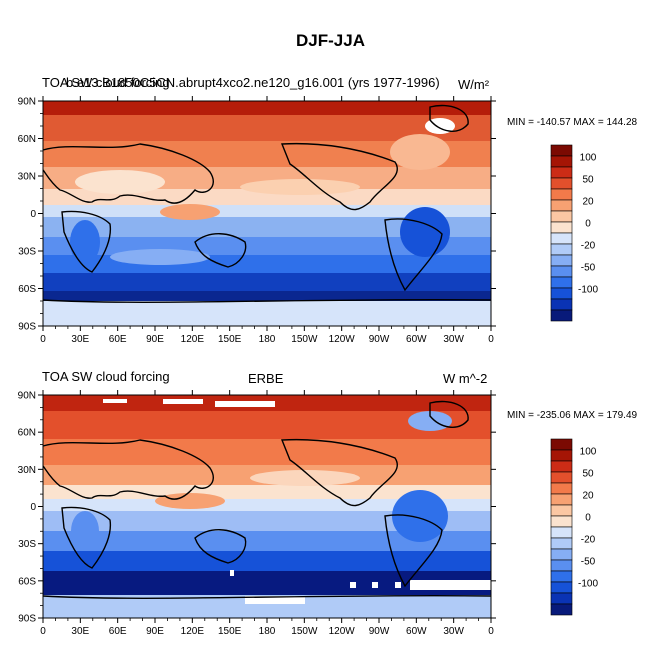 This screenshot has width=661, height=660. What do you see at coordinates (416, 631) in the screenshot?
I see `panel2-lon-tick-label: 60W` at bounding box center [416, 631].